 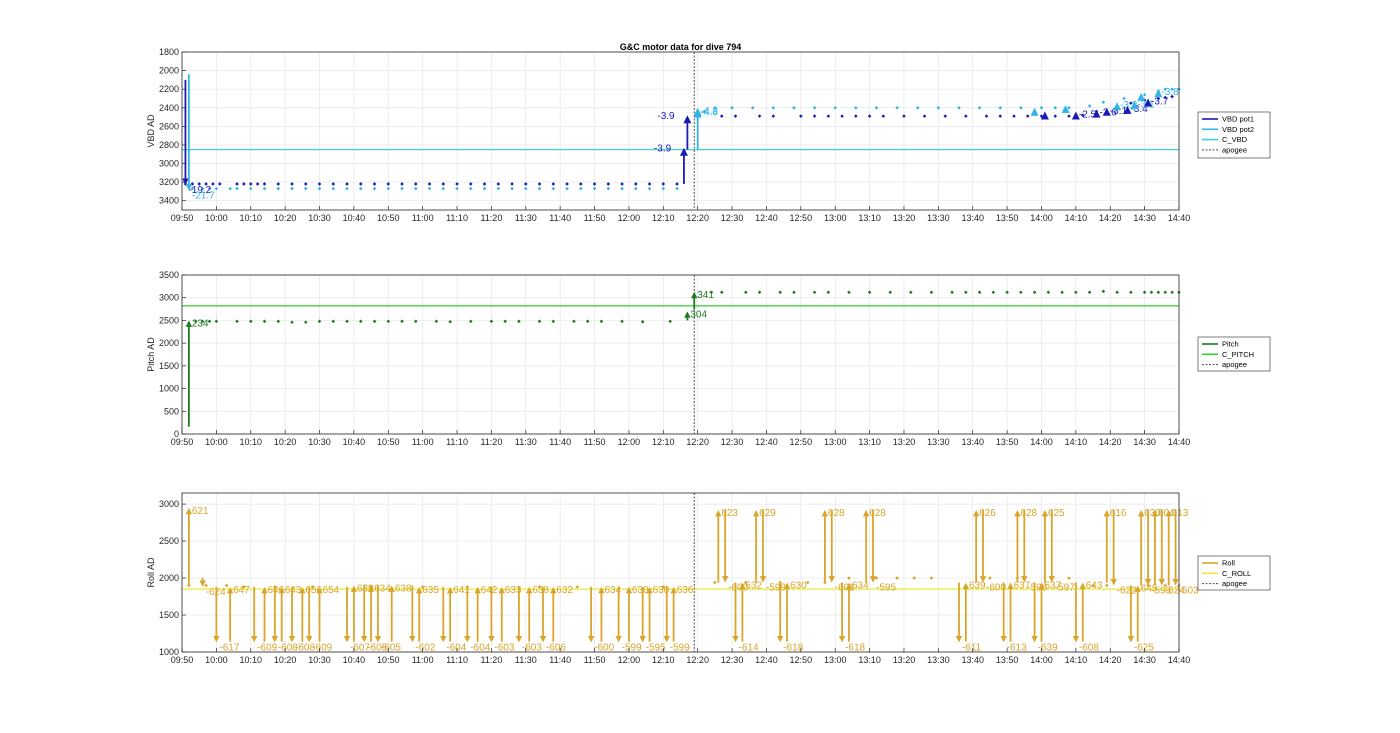 What do you see at coordinates (1076, 660) in the screenshot?
I see `x-tick-label: 14:10` at bounding box center [1076, 660].